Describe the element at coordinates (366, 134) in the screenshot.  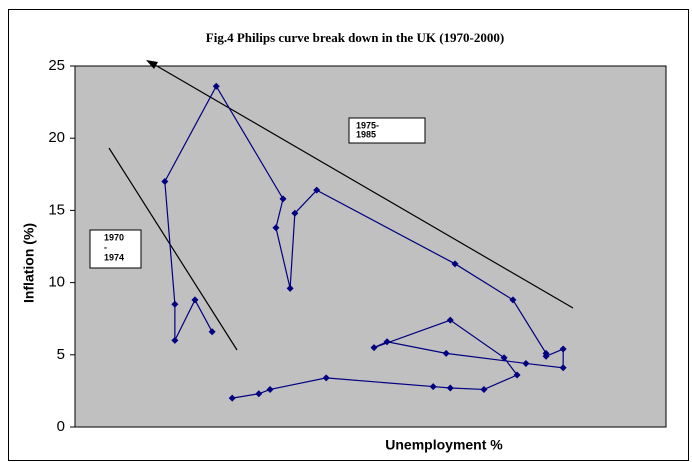
I see `annotation-text: 1985` at that location.